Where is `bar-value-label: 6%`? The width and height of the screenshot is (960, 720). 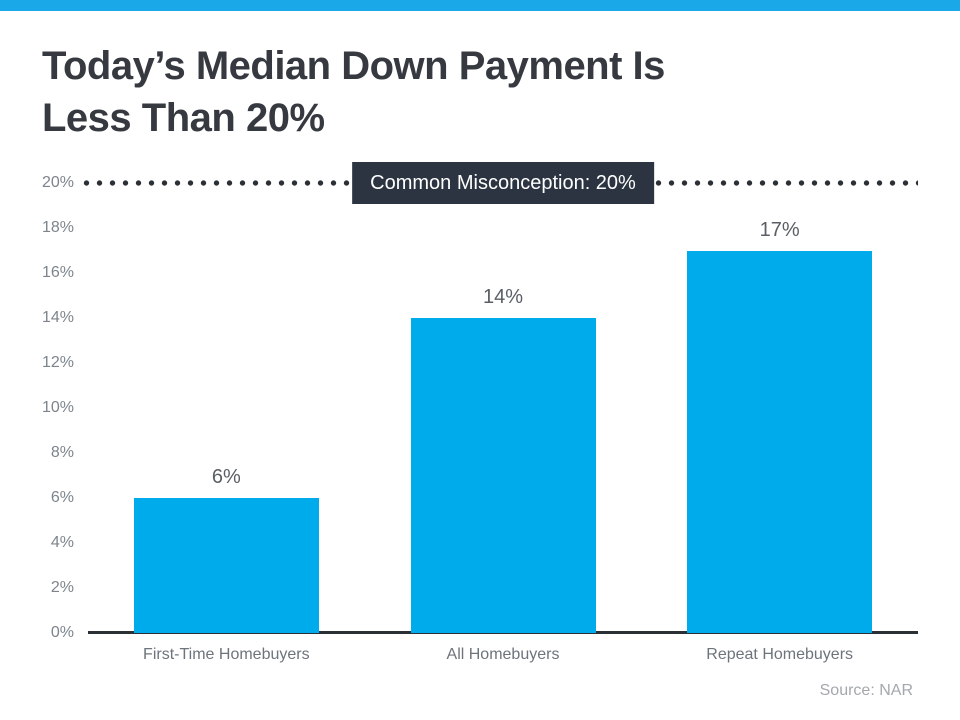
bar-value-label: 6% is located at coordinates (226, 477).